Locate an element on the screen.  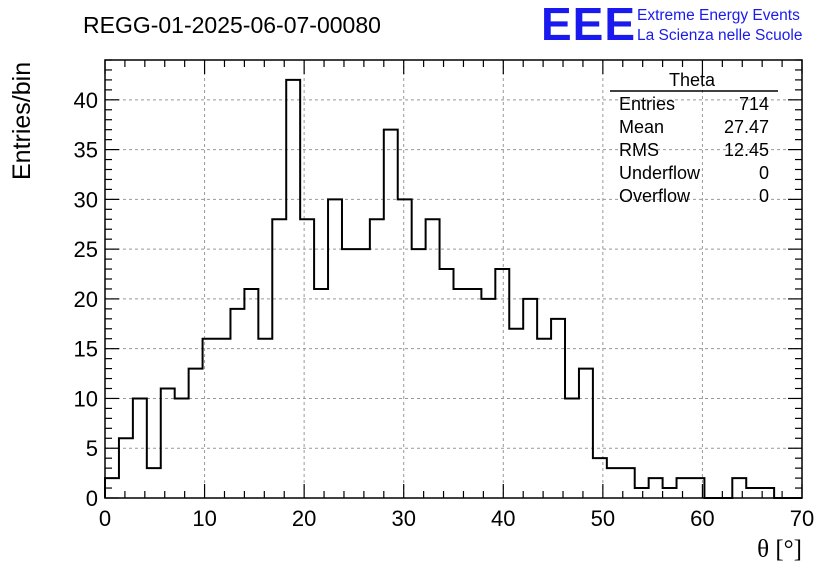
x-tick-label: 40 is located at coordinates (503, 518).